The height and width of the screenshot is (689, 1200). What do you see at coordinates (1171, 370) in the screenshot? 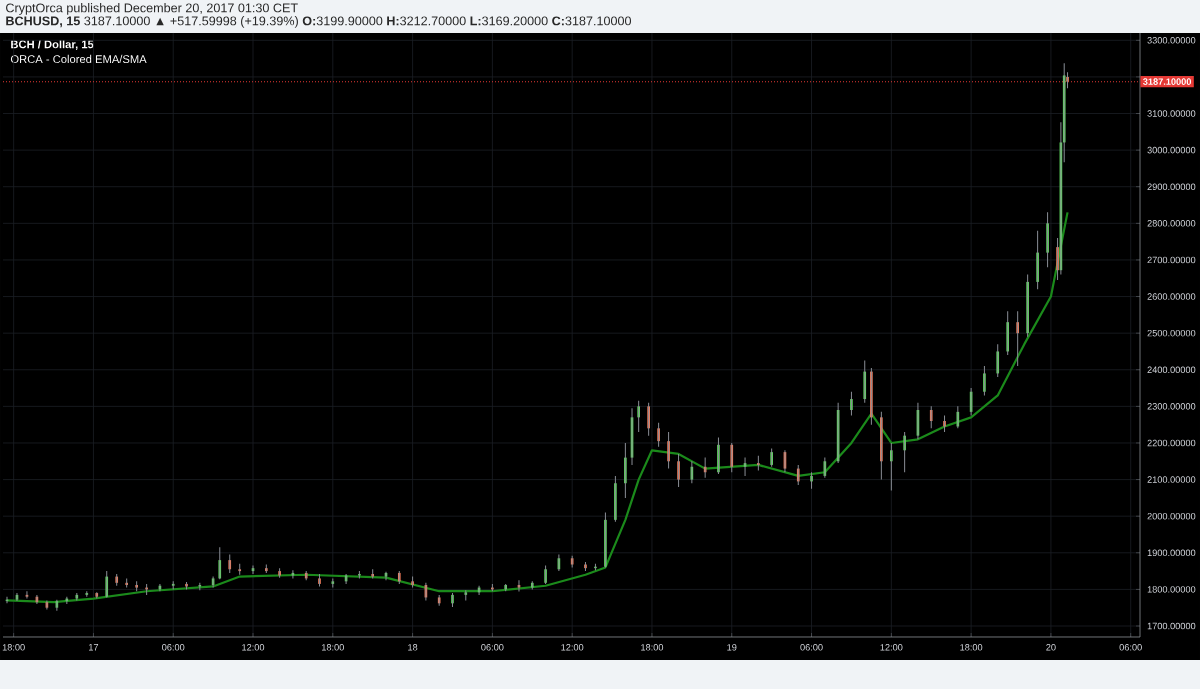
I see `y-tick-label: 2400.00000` at bounding box center [1171, 370].